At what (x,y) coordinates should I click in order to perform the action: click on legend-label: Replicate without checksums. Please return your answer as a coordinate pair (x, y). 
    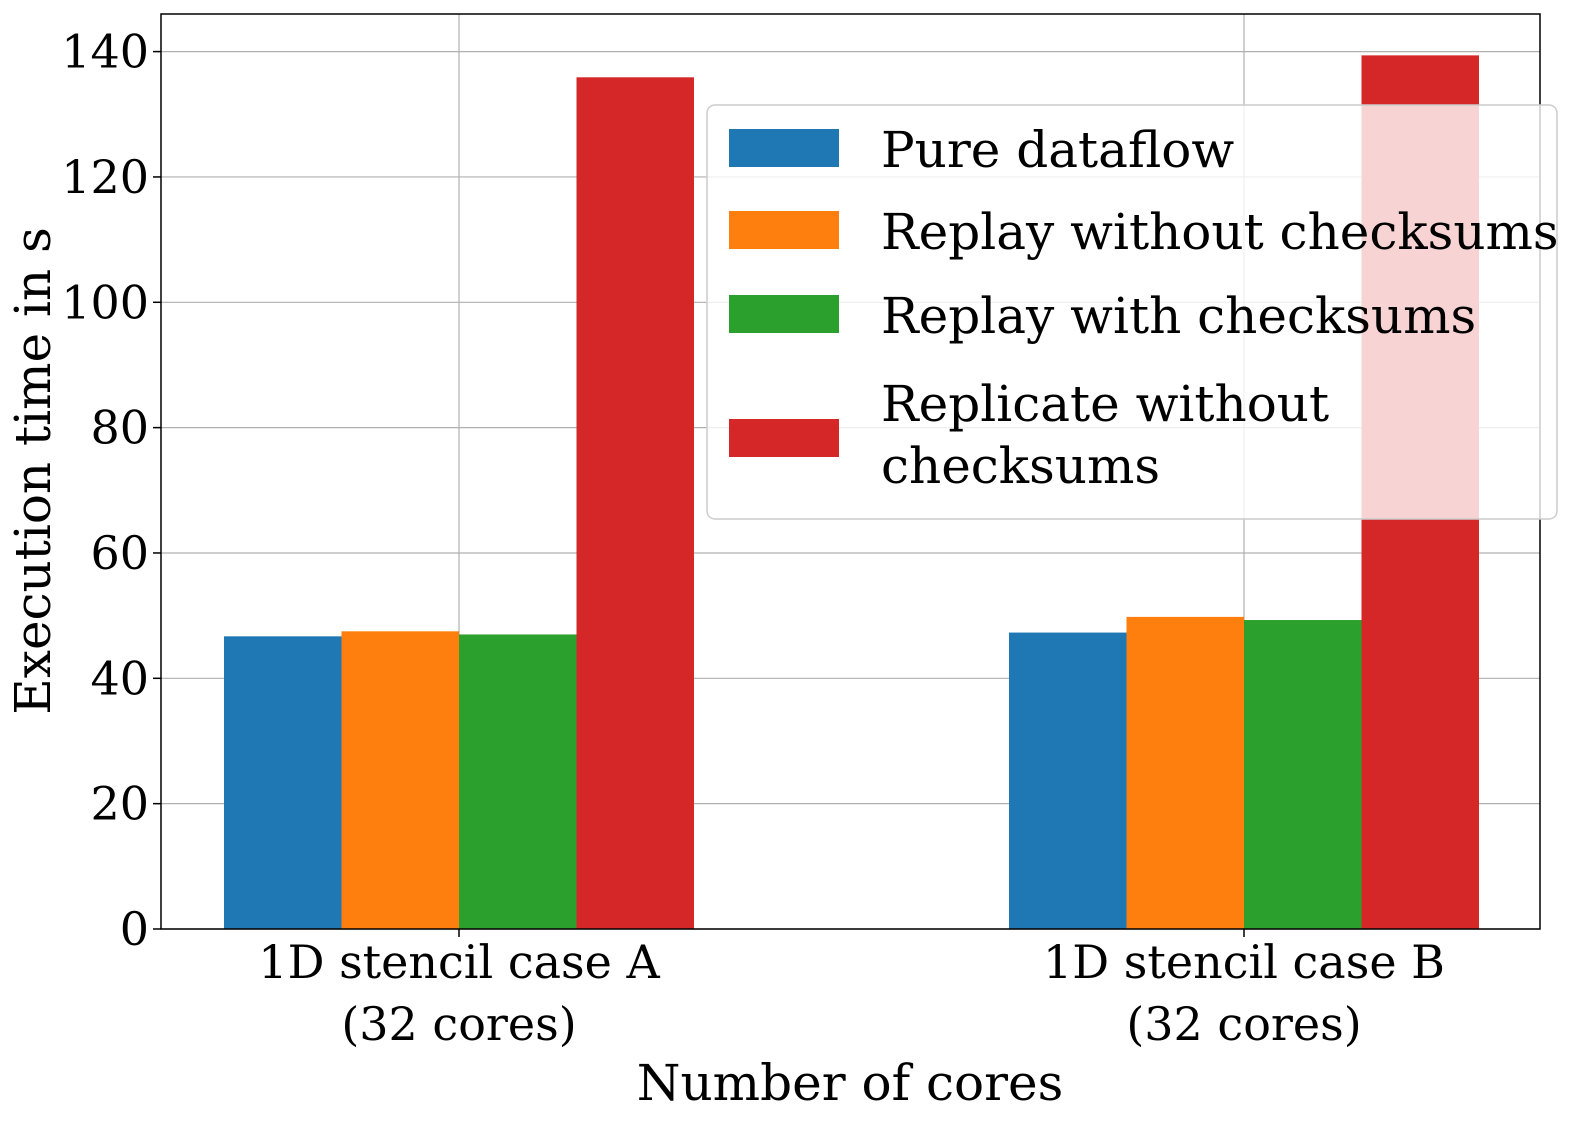
    Looking at the image, I should click on (1105, 435).